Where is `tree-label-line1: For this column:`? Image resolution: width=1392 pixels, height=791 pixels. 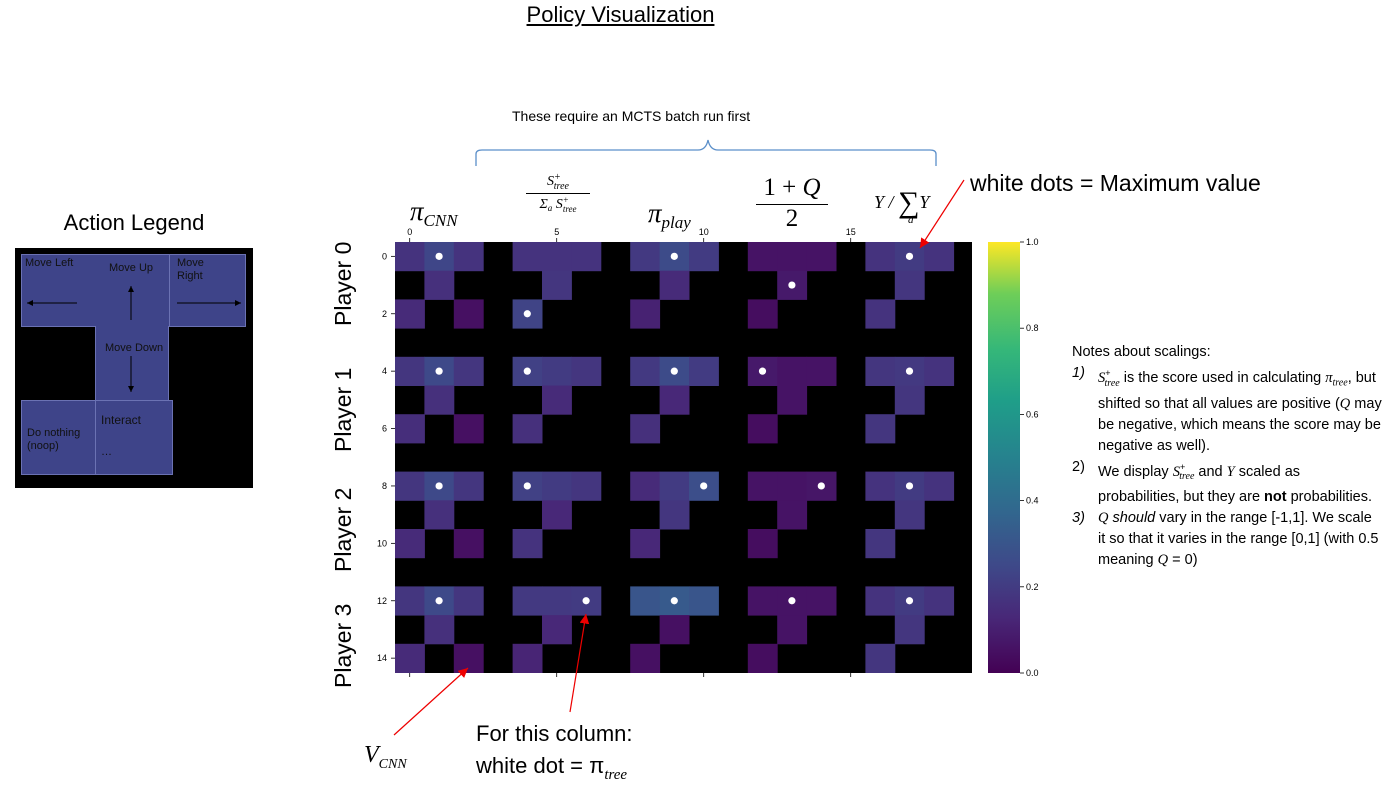
tree-label-line1: For this column: is located at coordinates (554, 733).